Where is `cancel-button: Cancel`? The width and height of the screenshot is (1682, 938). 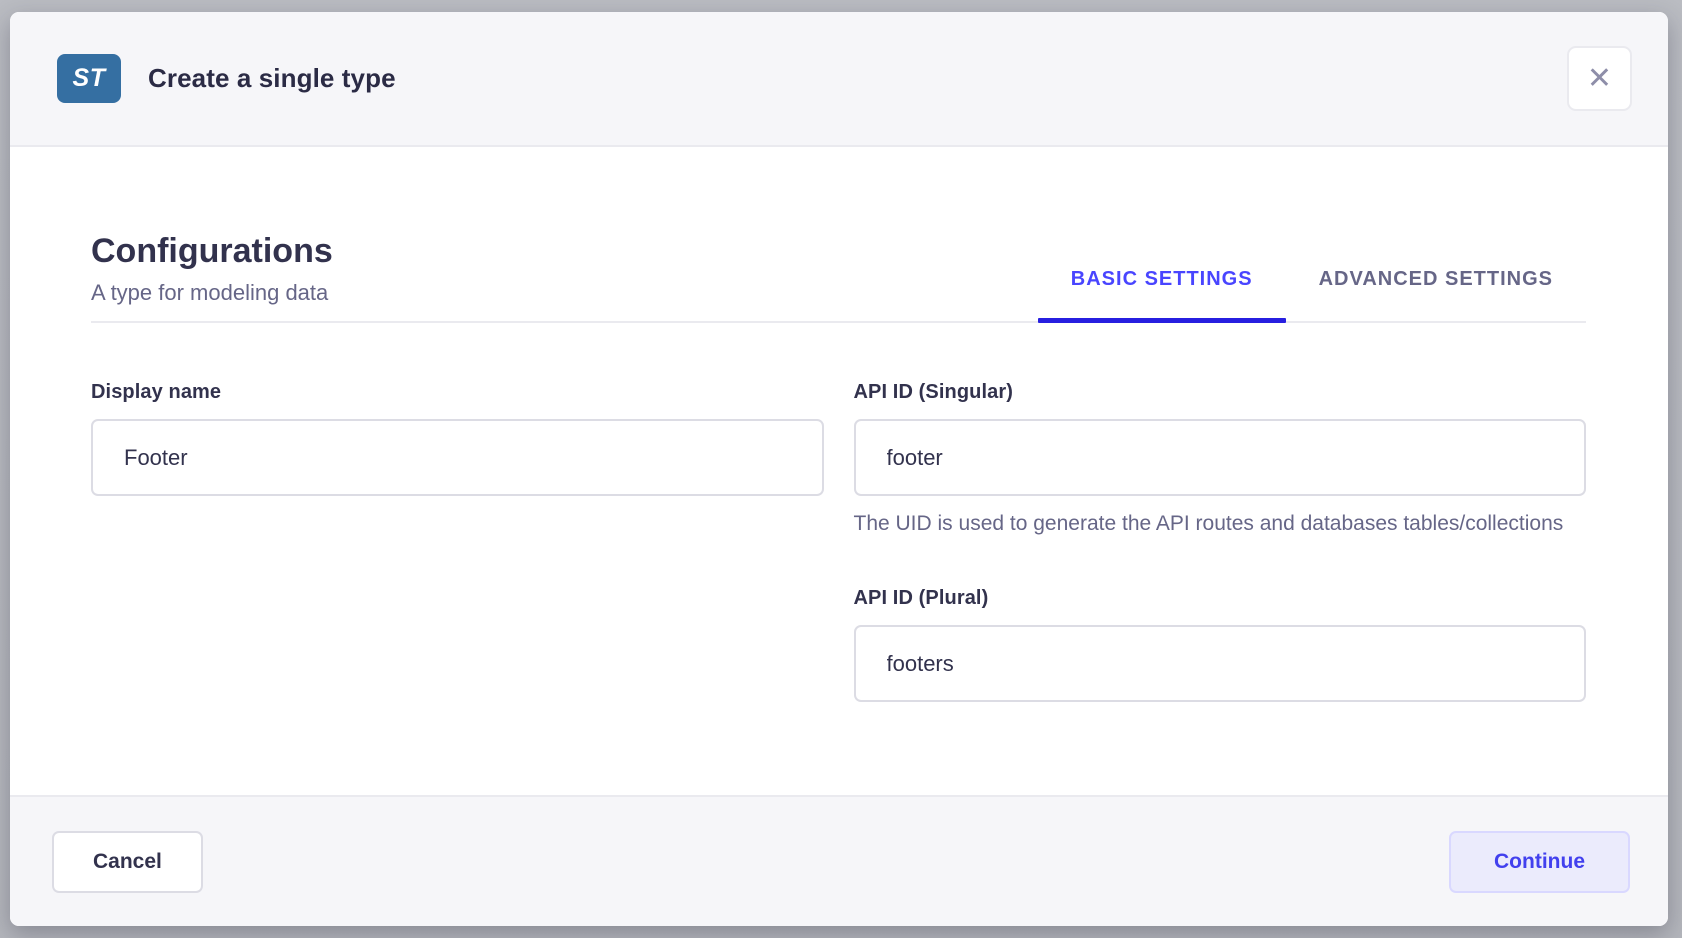
cancel-button: Cancel is located at coordinates (127, 861).